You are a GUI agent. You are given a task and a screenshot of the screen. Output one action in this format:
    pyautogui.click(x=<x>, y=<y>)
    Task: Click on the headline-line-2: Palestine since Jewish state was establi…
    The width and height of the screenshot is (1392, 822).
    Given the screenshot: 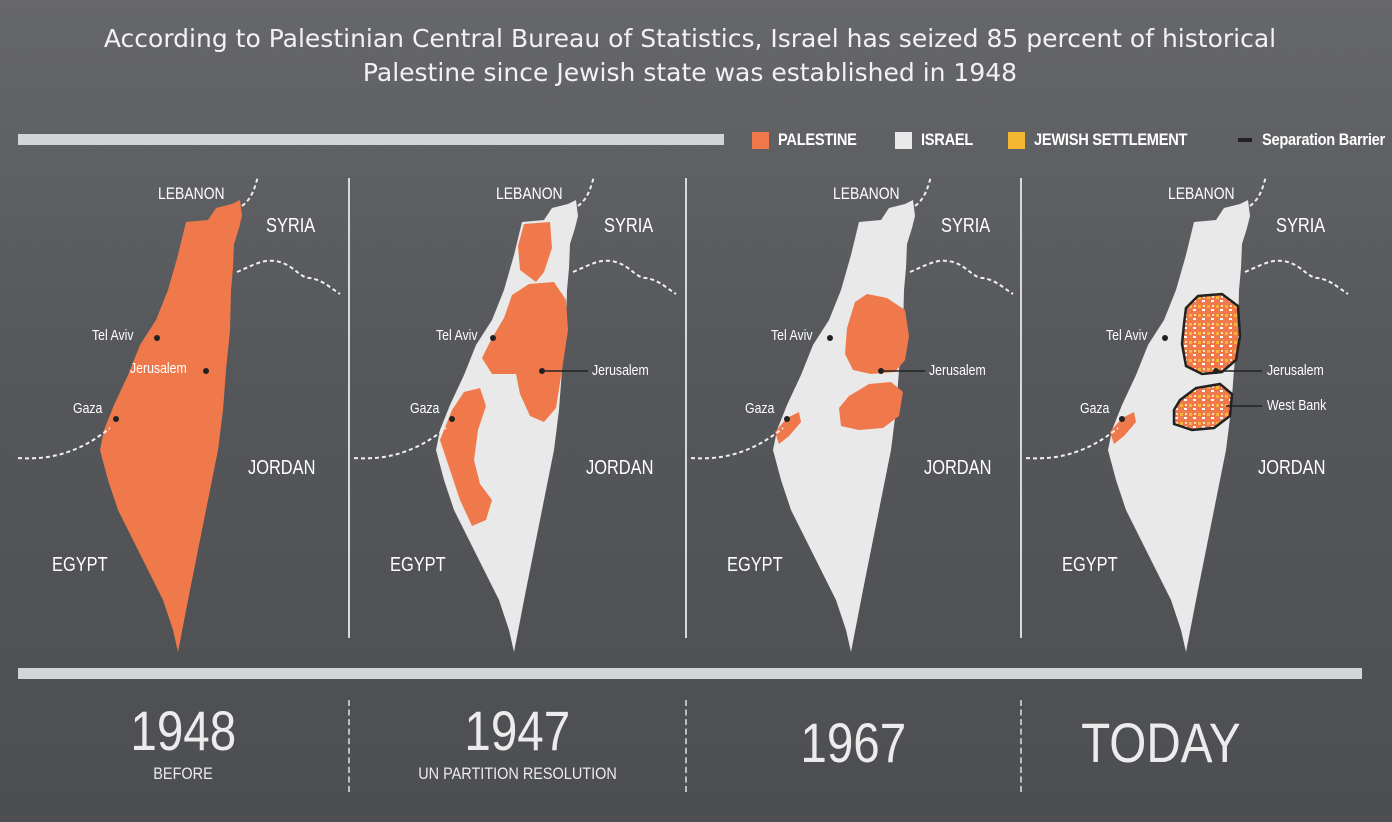 What is the action you would take?
    pyautogui.click(x=690, y=72)
    